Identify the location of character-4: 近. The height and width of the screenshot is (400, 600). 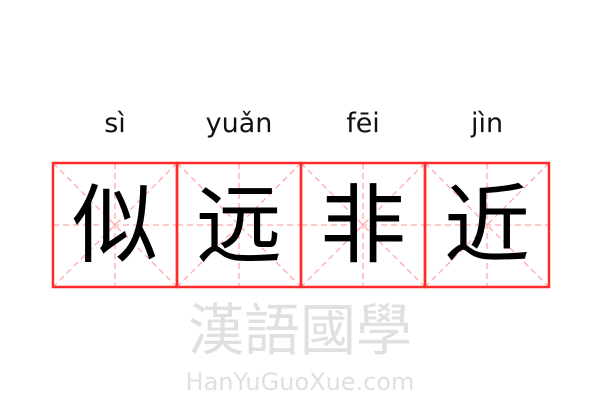
(487, 226).